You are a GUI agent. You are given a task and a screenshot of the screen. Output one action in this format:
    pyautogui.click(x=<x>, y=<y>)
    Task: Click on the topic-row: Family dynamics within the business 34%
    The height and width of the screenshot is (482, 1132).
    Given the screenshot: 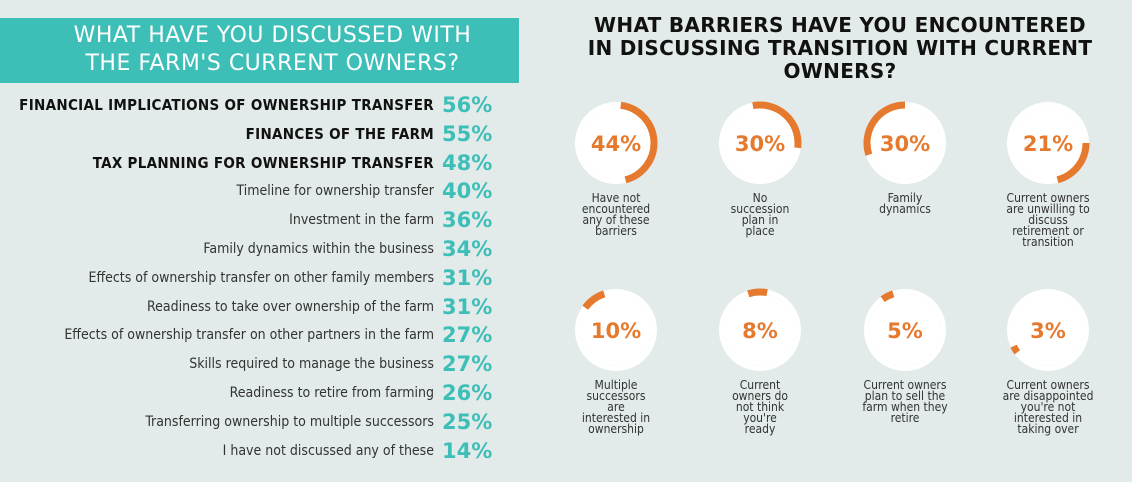 What is the action you would take?
    pyautogui.click(x=246, y=249)
    